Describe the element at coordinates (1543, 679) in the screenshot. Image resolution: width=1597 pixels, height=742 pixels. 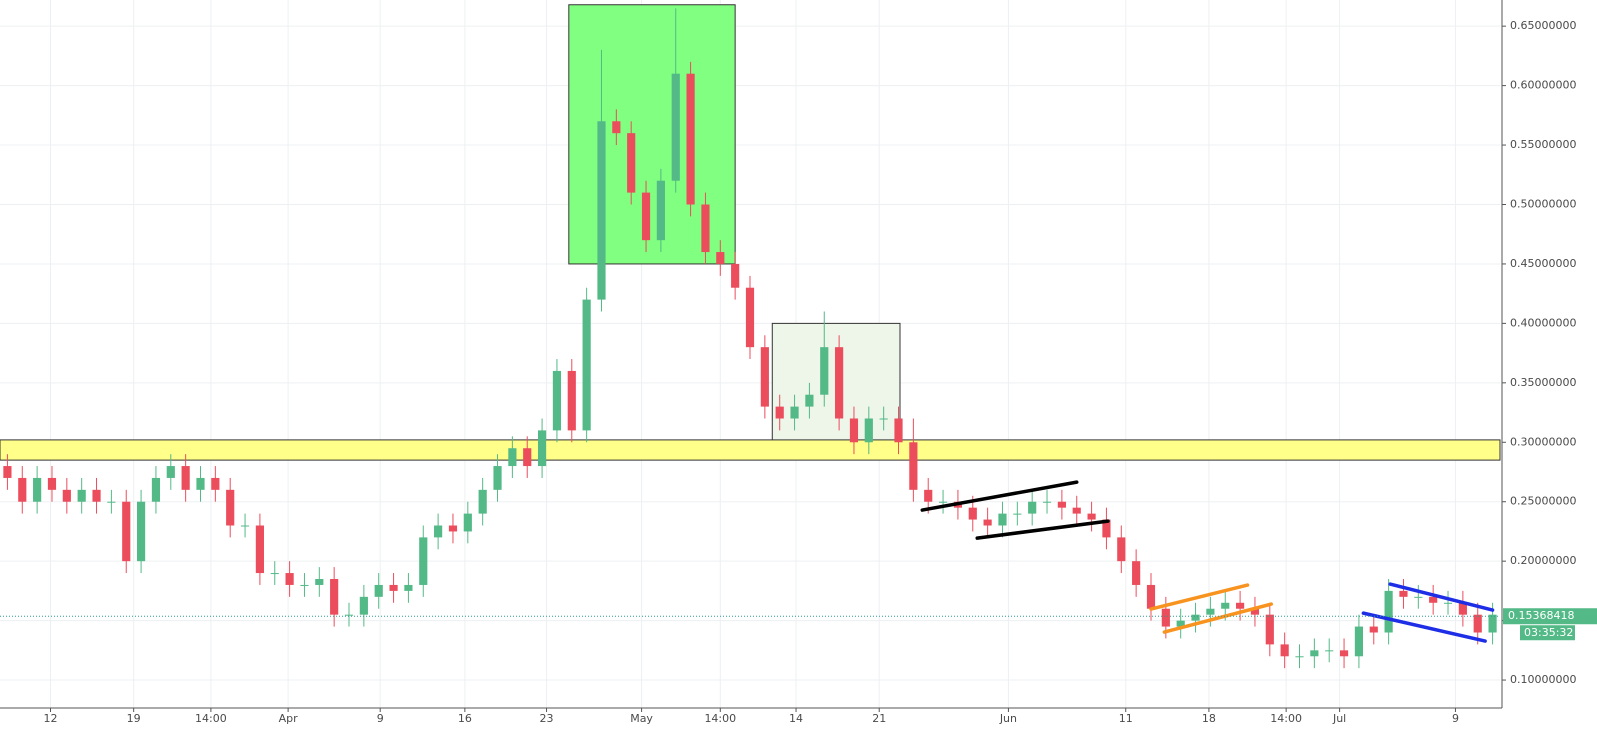
I see `y-tick-label: 0.10000000` at that location.